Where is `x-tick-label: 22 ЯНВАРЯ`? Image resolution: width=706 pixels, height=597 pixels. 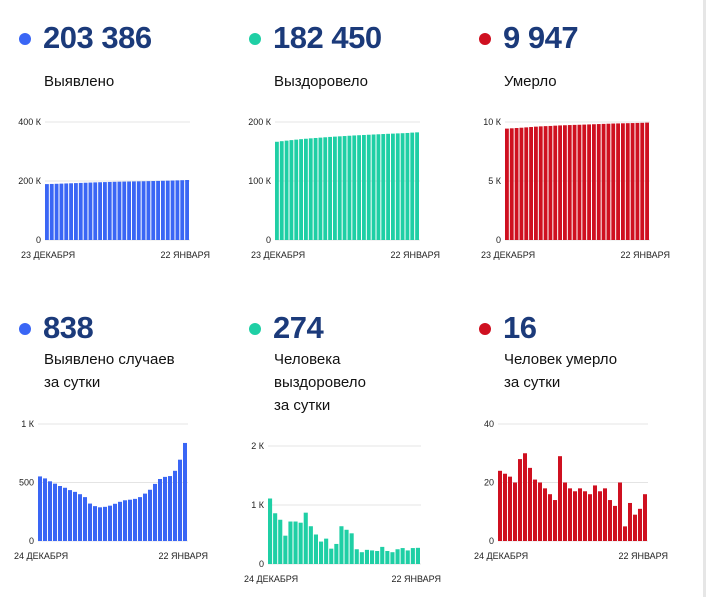
x-tick-label: 22 ЯНВАРЯ is located at coordinates (183, 556).